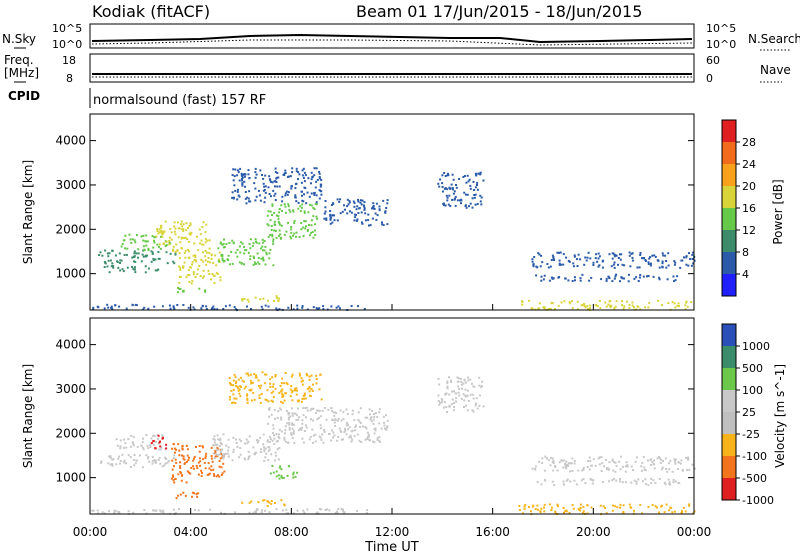  What do you see at coordinates (90, 532) in the screenshot?
I see `x-tick-label: 00:00` at bounding box center [90, 532].